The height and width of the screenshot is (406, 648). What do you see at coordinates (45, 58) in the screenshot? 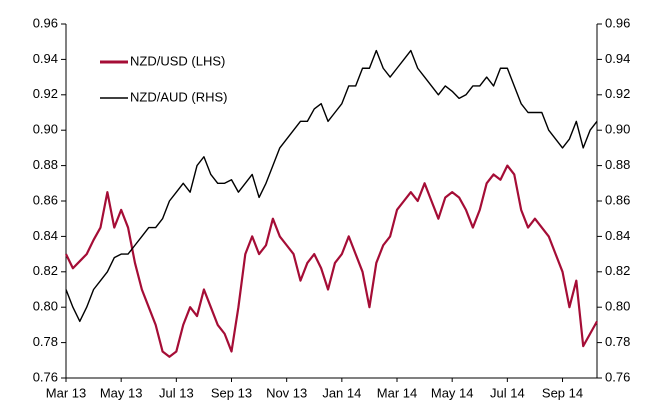
I see `y-tick-label: 0.94` at bounding box center [45, 58].